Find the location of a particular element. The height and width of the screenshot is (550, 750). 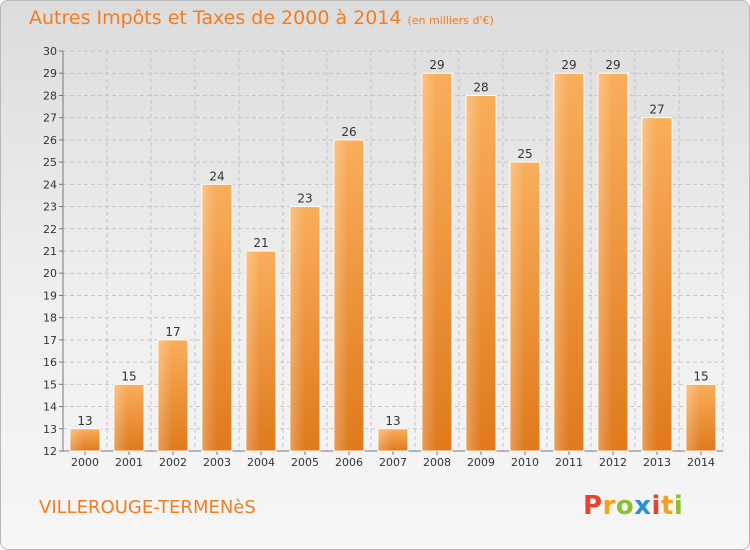

x-tick-label-2014: 2014 is located at coordinates (701, 462).